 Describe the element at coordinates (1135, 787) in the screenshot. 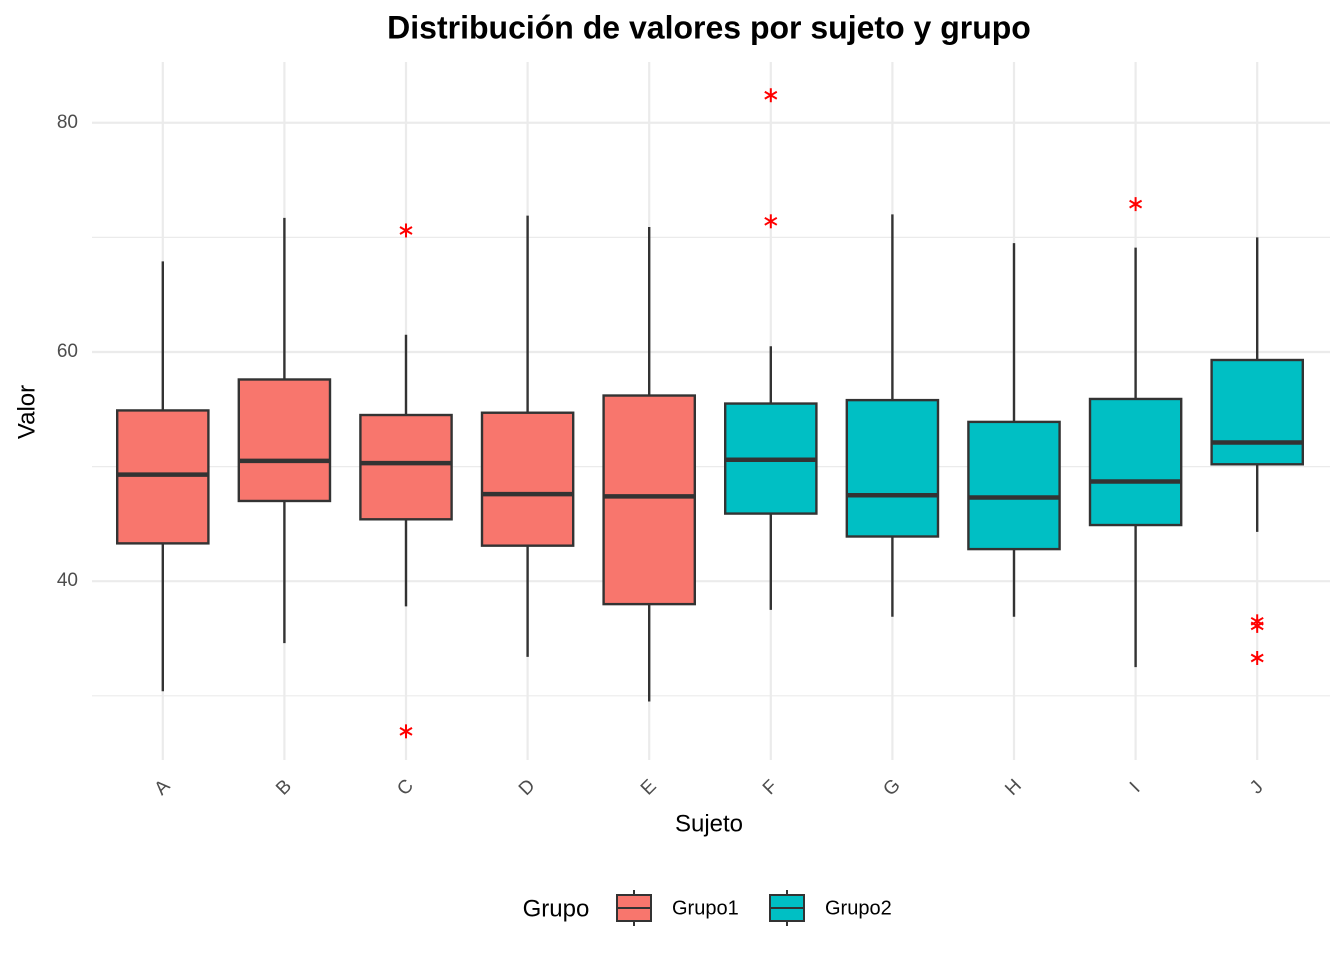

I see `x-tick-label: I` at that location.